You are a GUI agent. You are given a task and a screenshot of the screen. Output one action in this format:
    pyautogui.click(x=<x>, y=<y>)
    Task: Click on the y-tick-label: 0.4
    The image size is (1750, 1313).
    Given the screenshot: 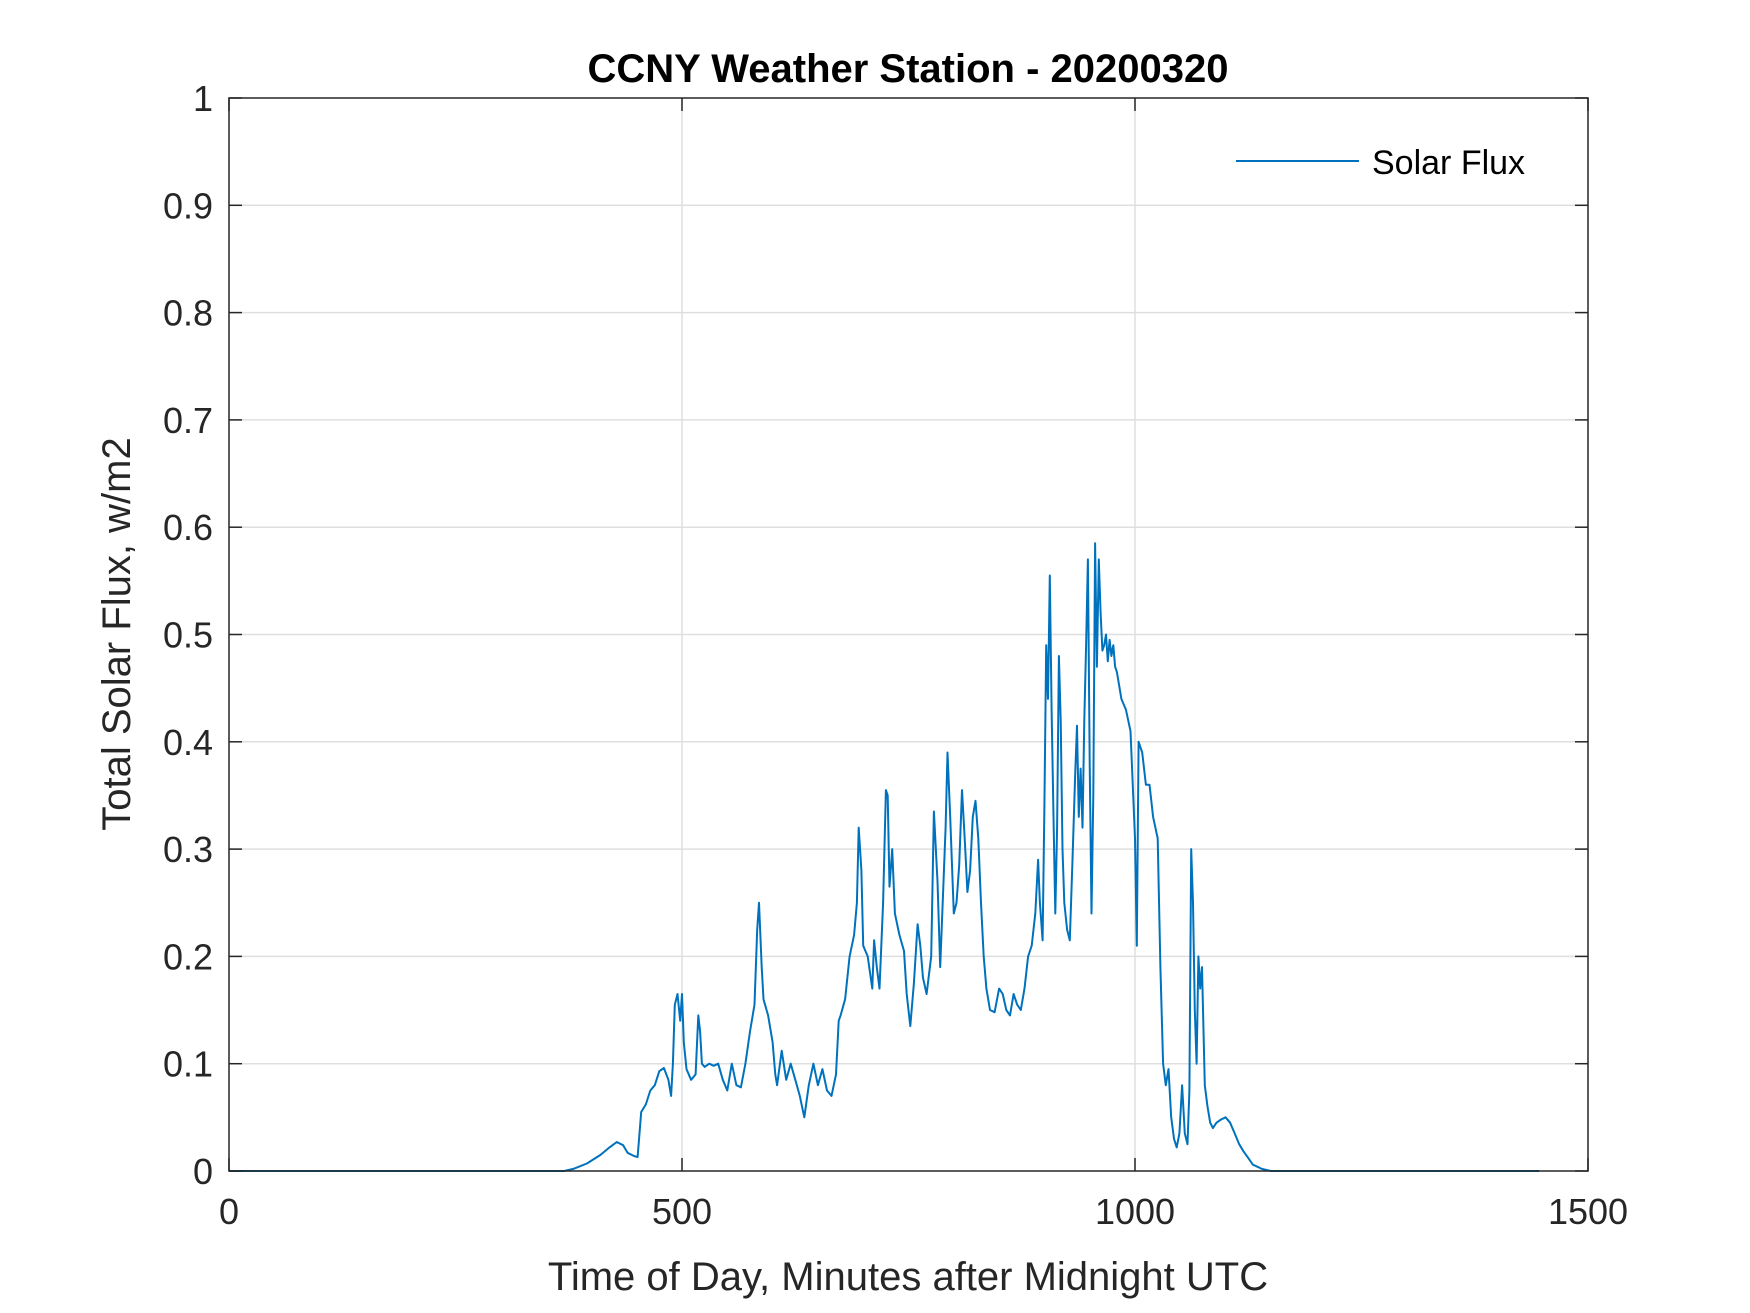 What is the action you would take?
    pyautogui.click(x=188, y=742)
    